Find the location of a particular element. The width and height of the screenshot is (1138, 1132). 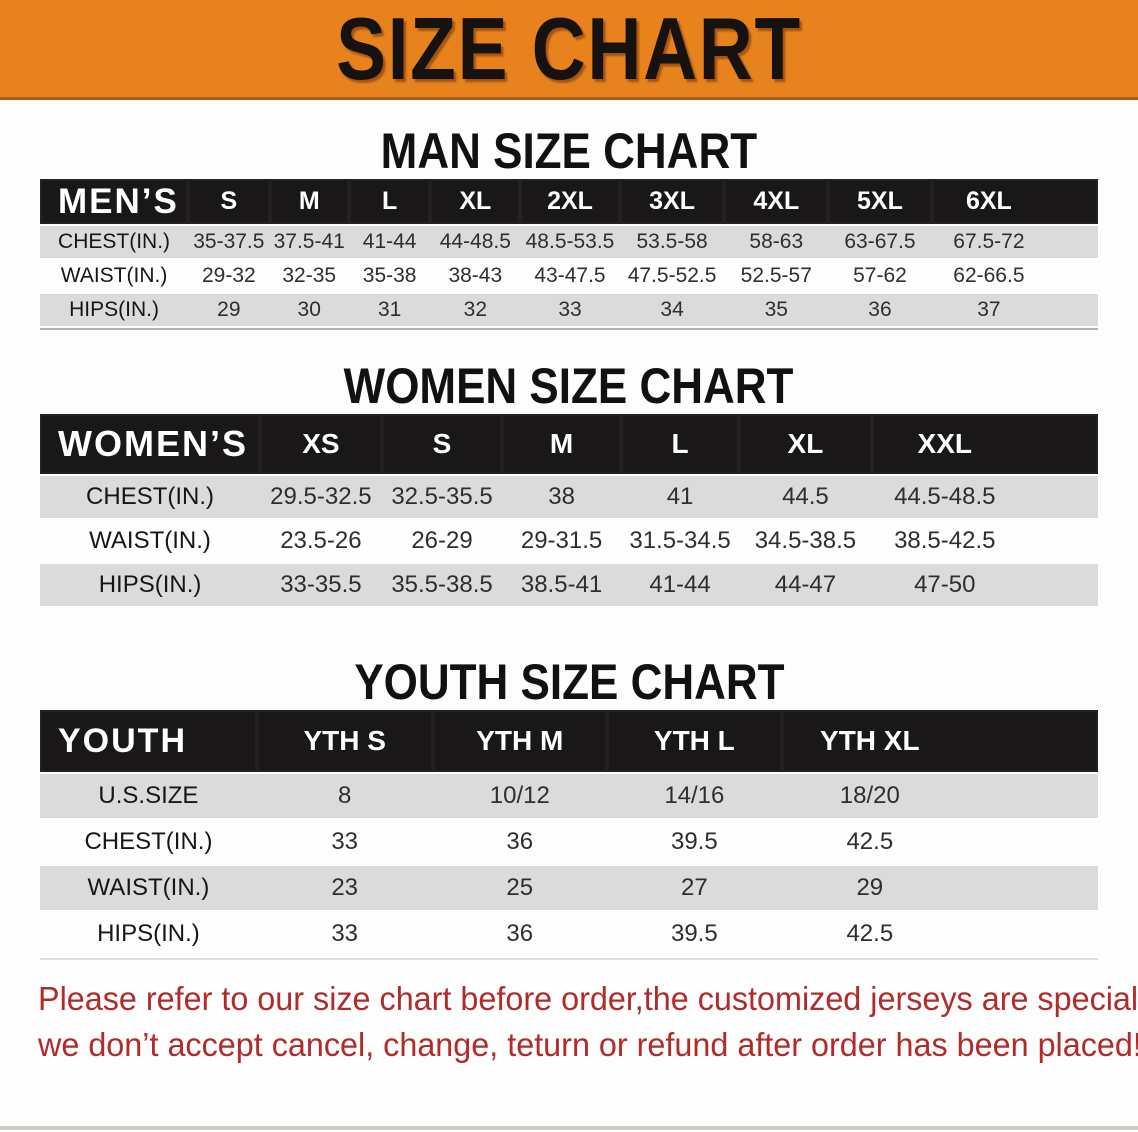

measurement-value: 47-50 is located at coordinates (984, 585).